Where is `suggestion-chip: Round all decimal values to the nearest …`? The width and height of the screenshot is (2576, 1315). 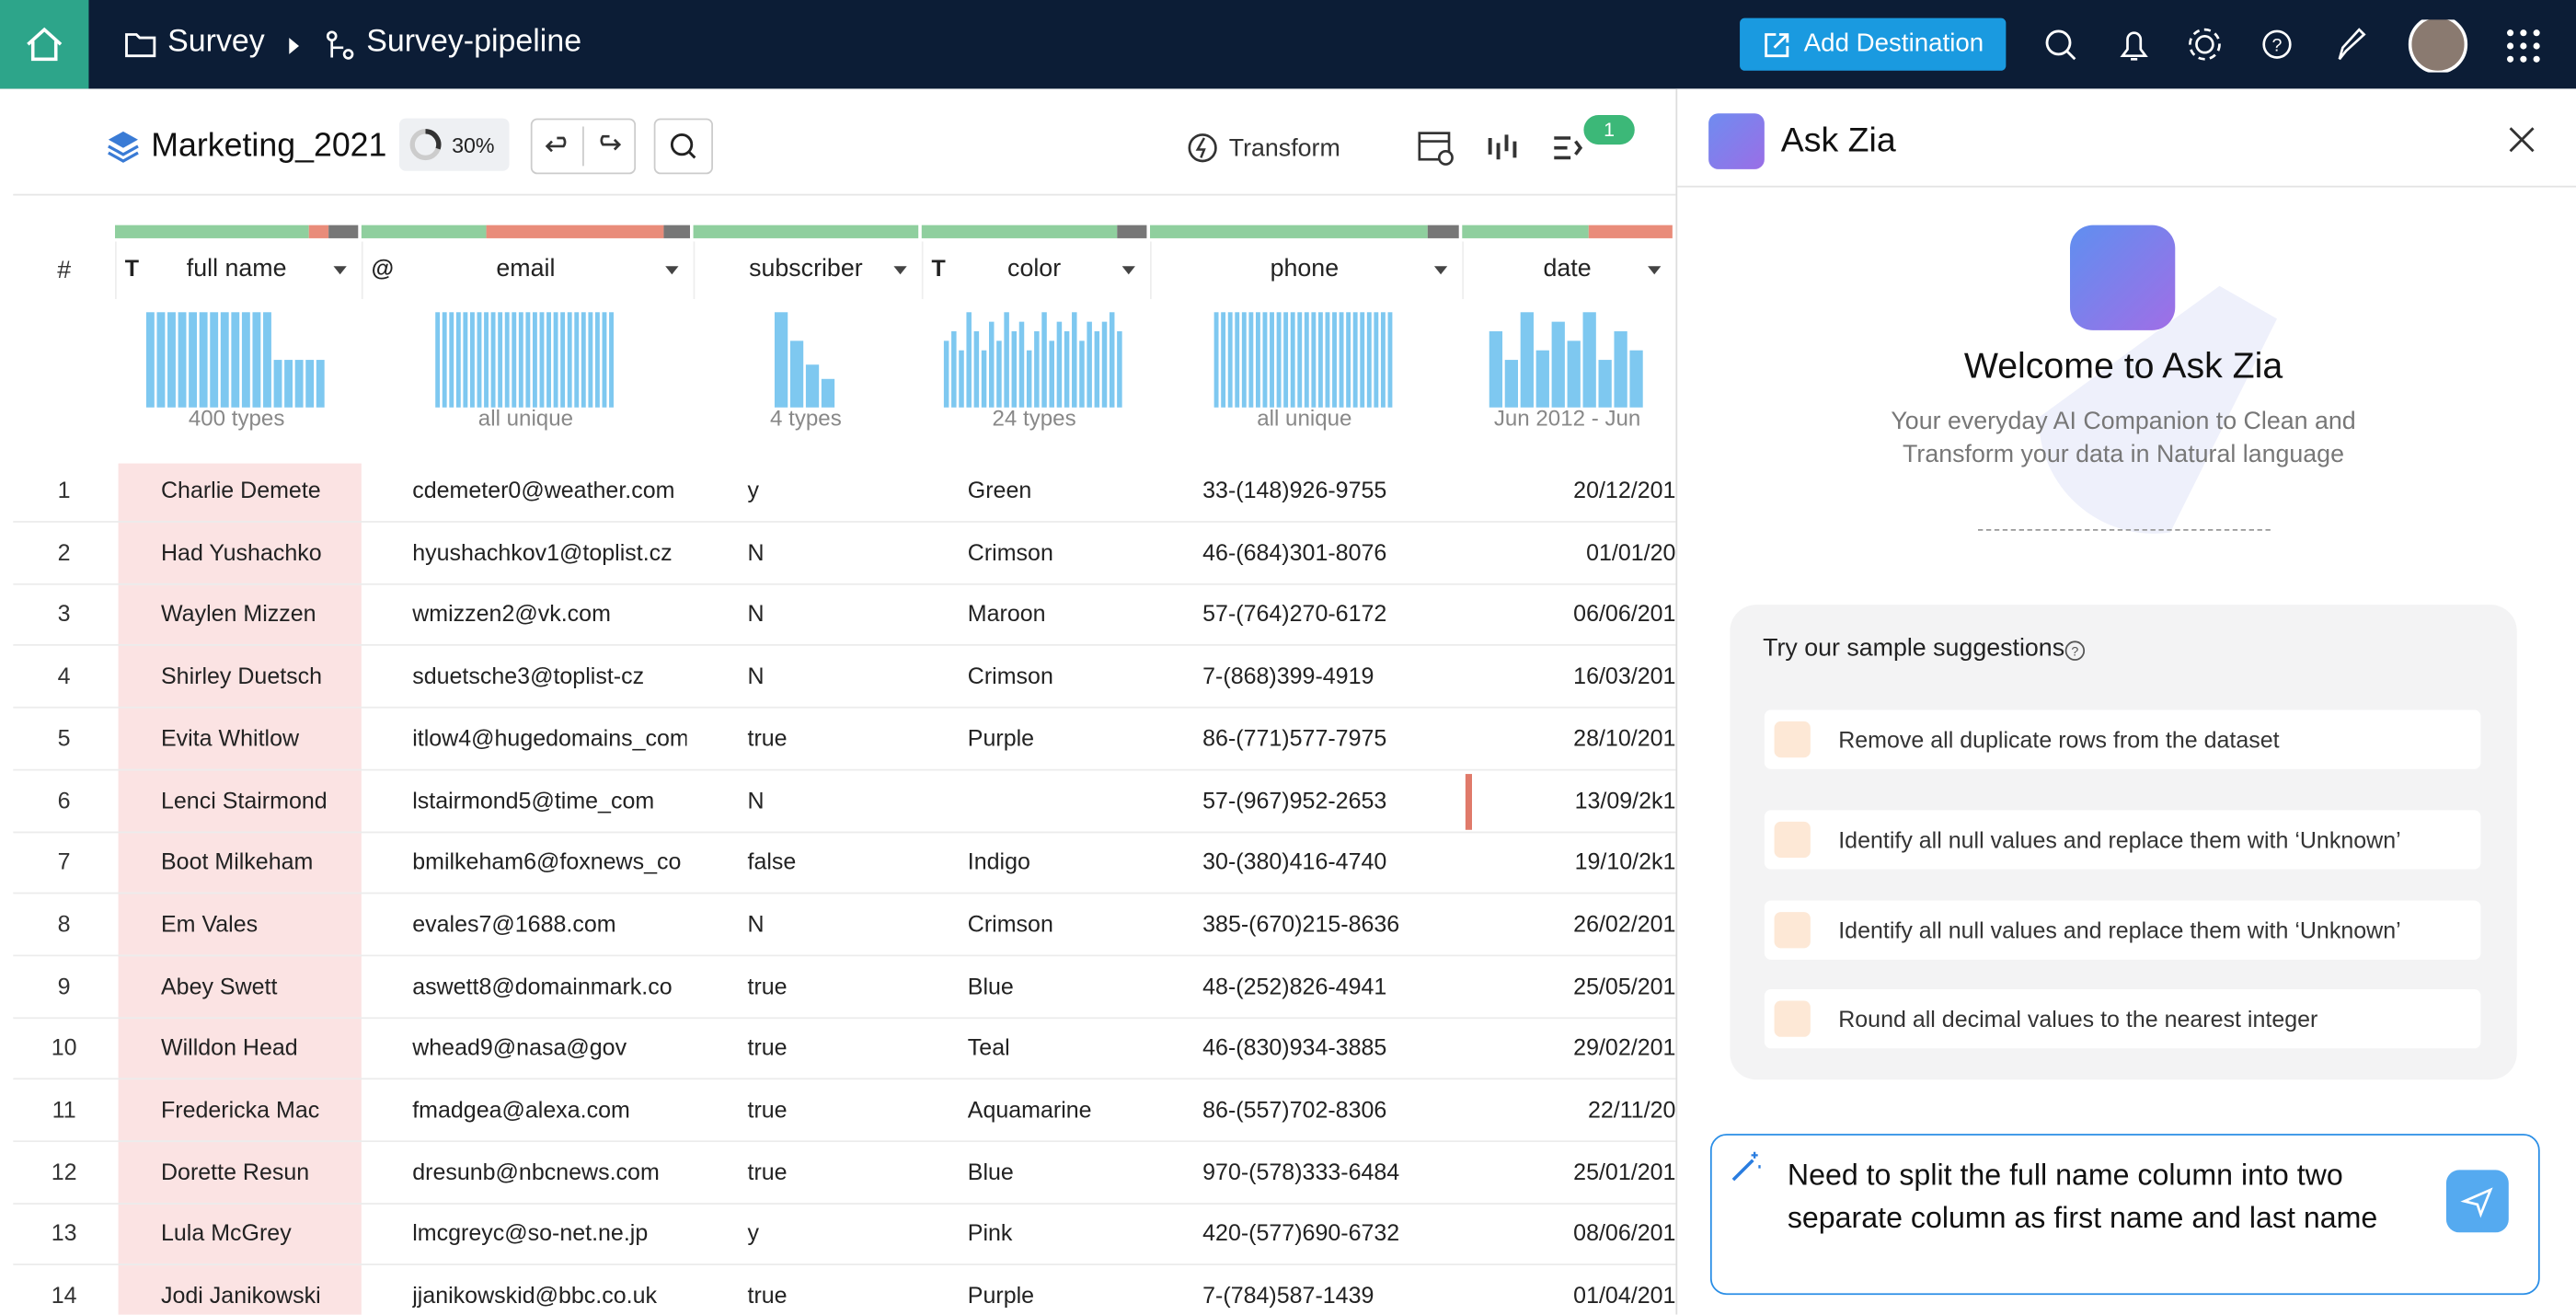
suggestion-chip: Round all decimal values to the nearest … is located at coordinates (2123, 1018).